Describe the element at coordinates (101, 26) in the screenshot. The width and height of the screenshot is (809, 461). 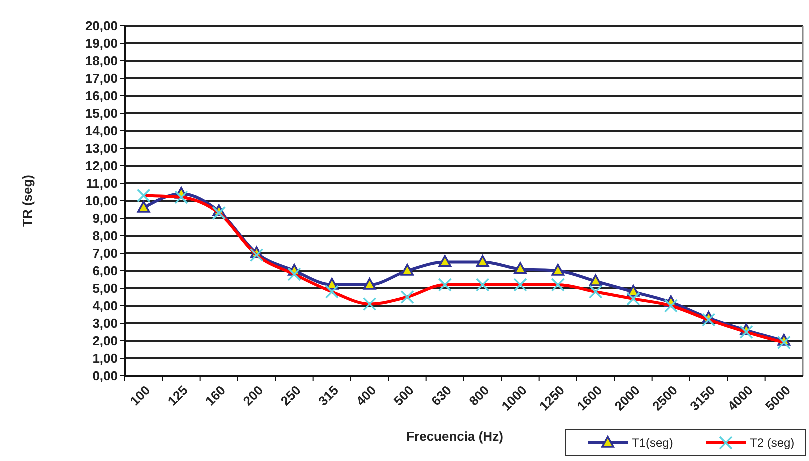
I see `y-tick-label: 20,00` at that location.